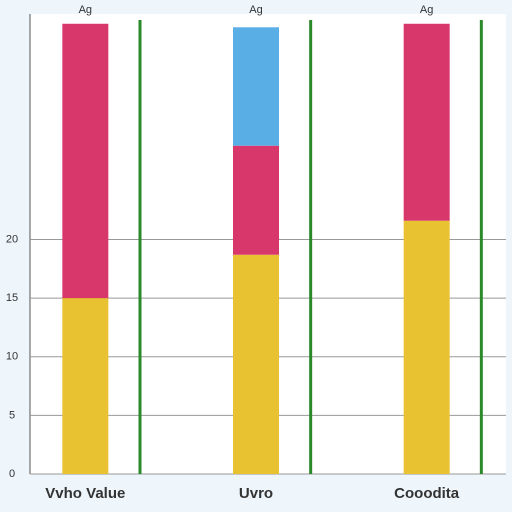 This screenshot has width=512, height=512. What do you see at coordinates (12, 474) in the screenshot?
I see `y-tick-label: 0` at bounding box center [12, 474].